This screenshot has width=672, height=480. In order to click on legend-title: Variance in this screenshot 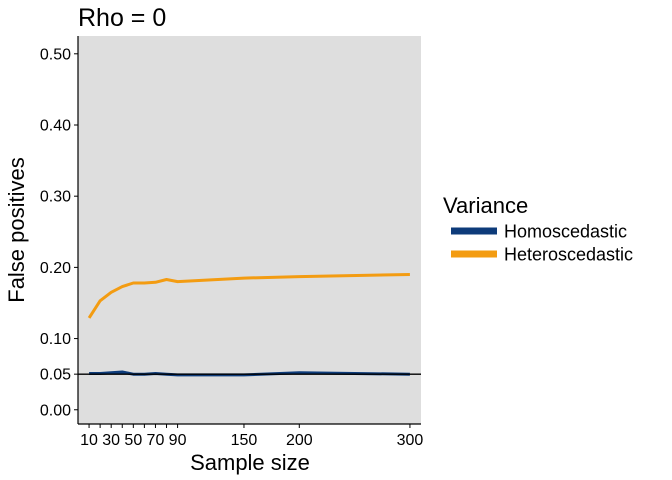, I will do `click(485, 205)`.